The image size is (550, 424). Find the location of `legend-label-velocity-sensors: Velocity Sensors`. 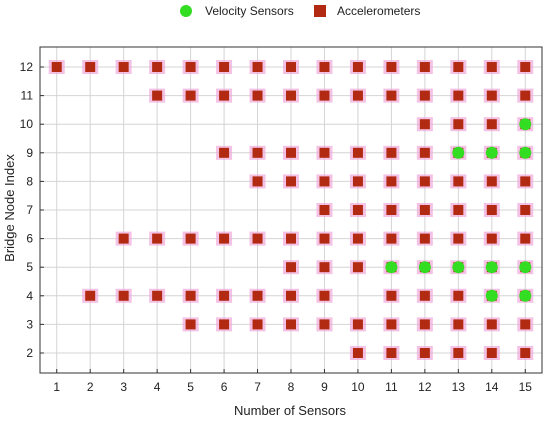

legend-label-velocity-sensors: Velocity Sensors is located at coordinates (249, 11).